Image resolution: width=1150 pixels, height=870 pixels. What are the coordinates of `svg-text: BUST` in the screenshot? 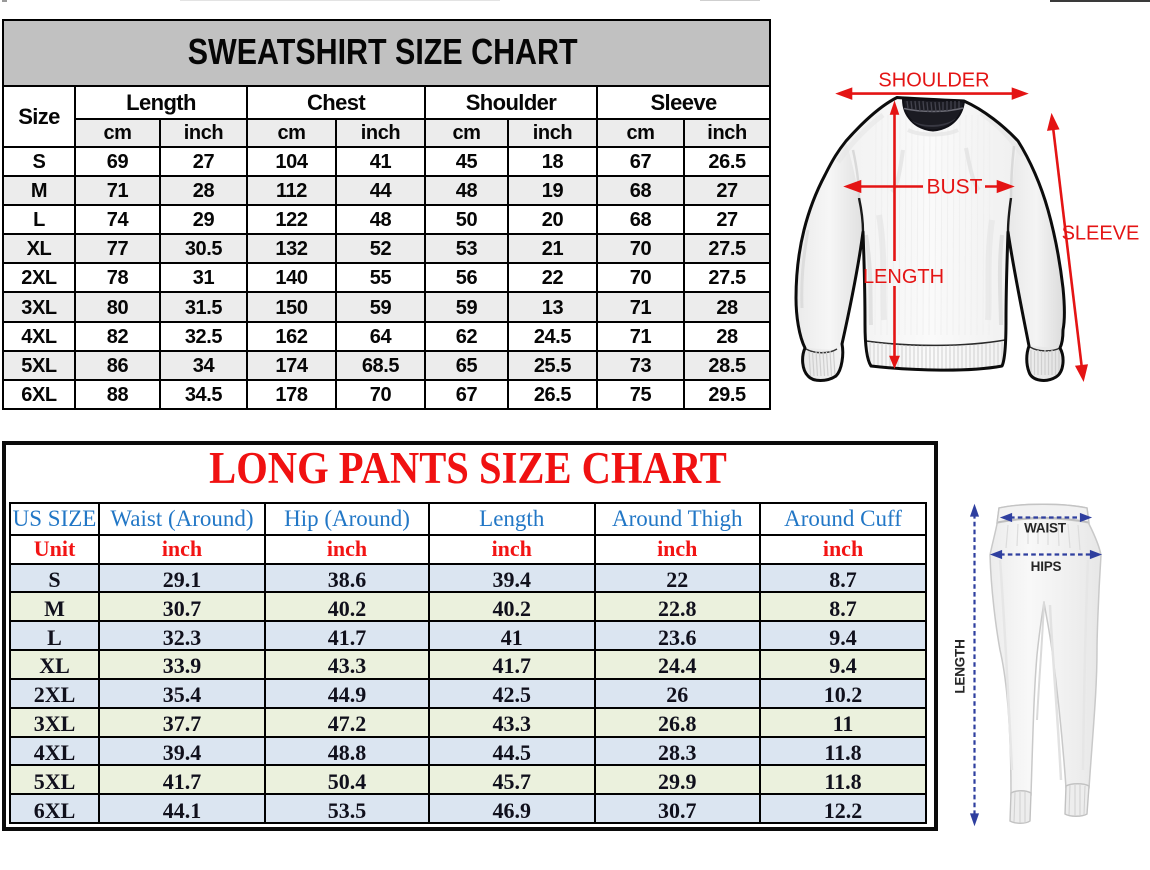 It's located at (954, 187).